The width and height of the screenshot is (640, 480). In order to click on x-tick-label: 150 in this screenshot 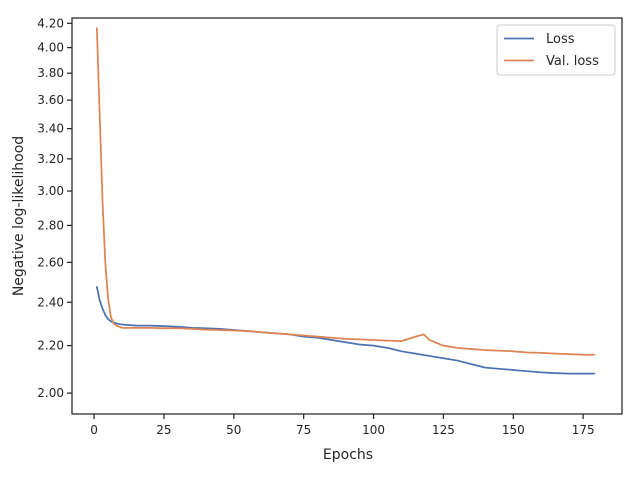, I will do `click(513, 430)`.